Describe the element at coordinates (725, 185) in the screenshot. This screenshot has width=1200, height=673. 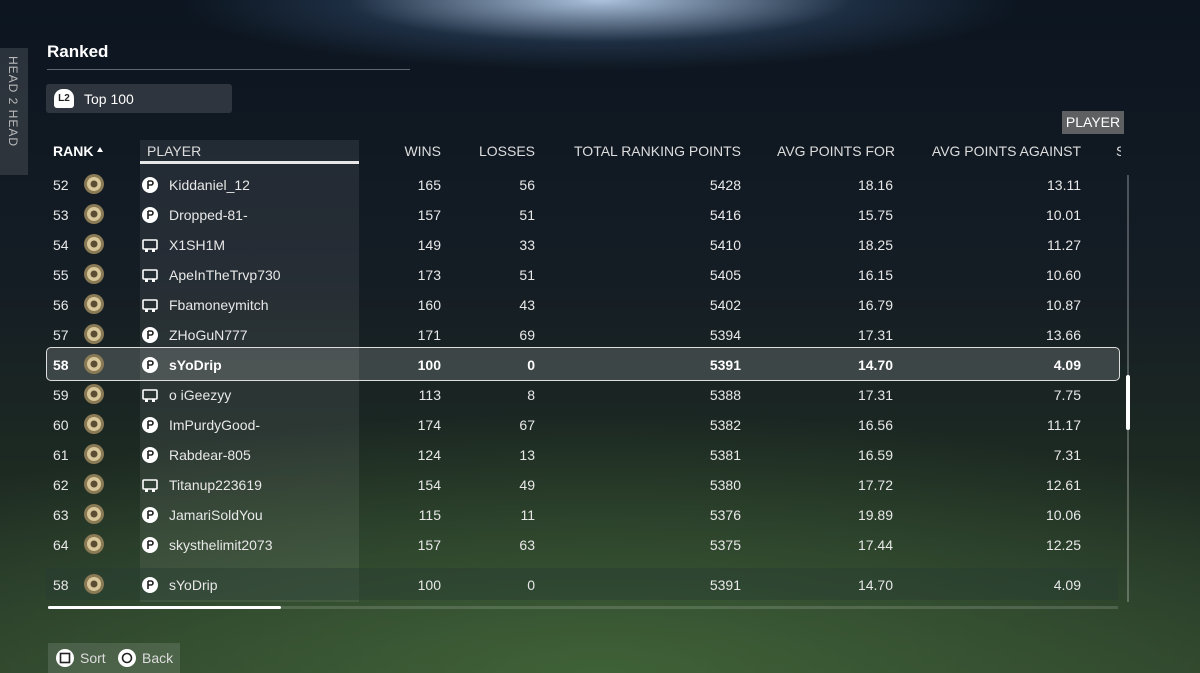
I see `total-cell: 5428` at that location.